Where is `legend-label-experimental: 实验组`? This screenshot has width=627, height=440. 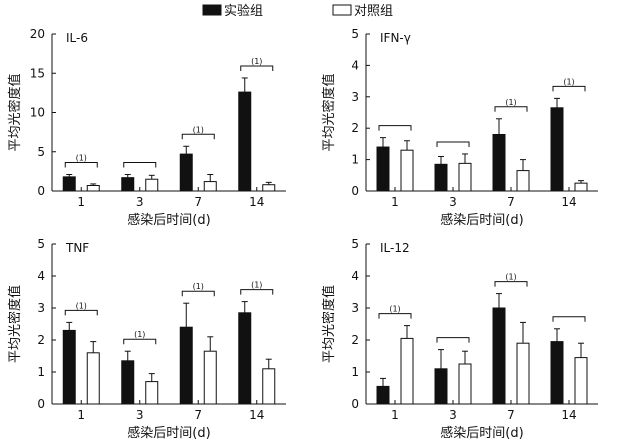 legend-label-experimental: 实验组 is located at coordinates (243, 11).